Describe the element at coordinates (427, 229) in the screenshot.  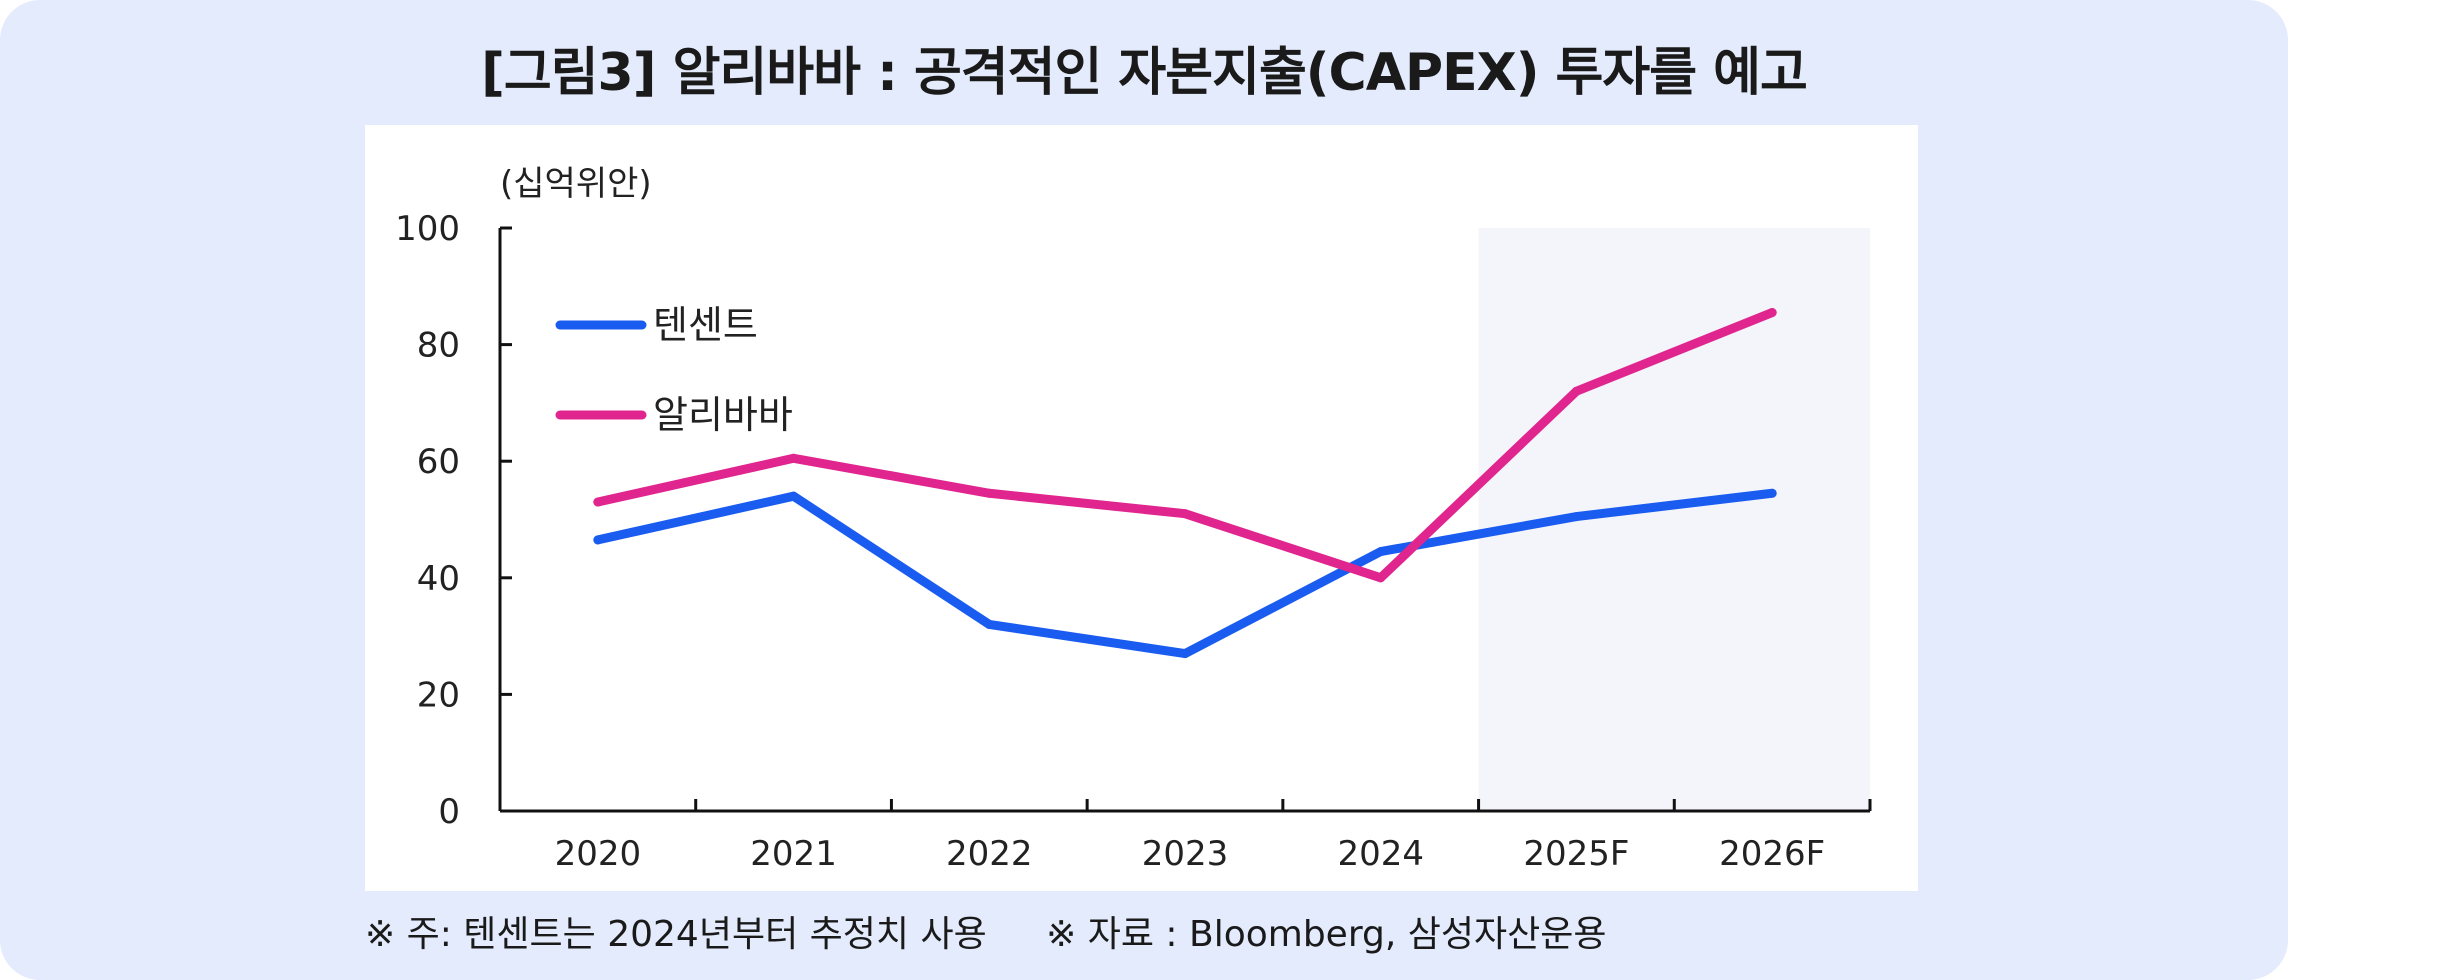
I see `y-tick-label: 100` at that location.